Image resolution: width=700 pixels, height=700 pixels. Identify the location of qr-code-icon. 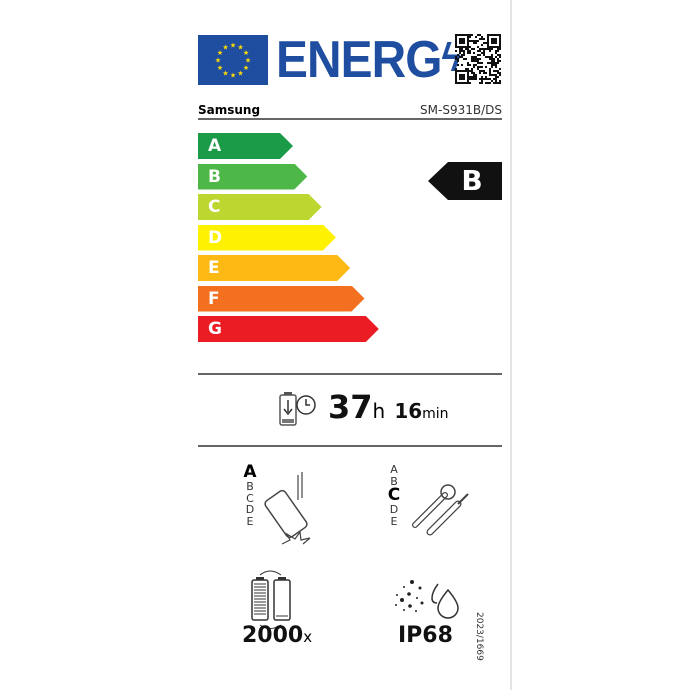
(478, 59).